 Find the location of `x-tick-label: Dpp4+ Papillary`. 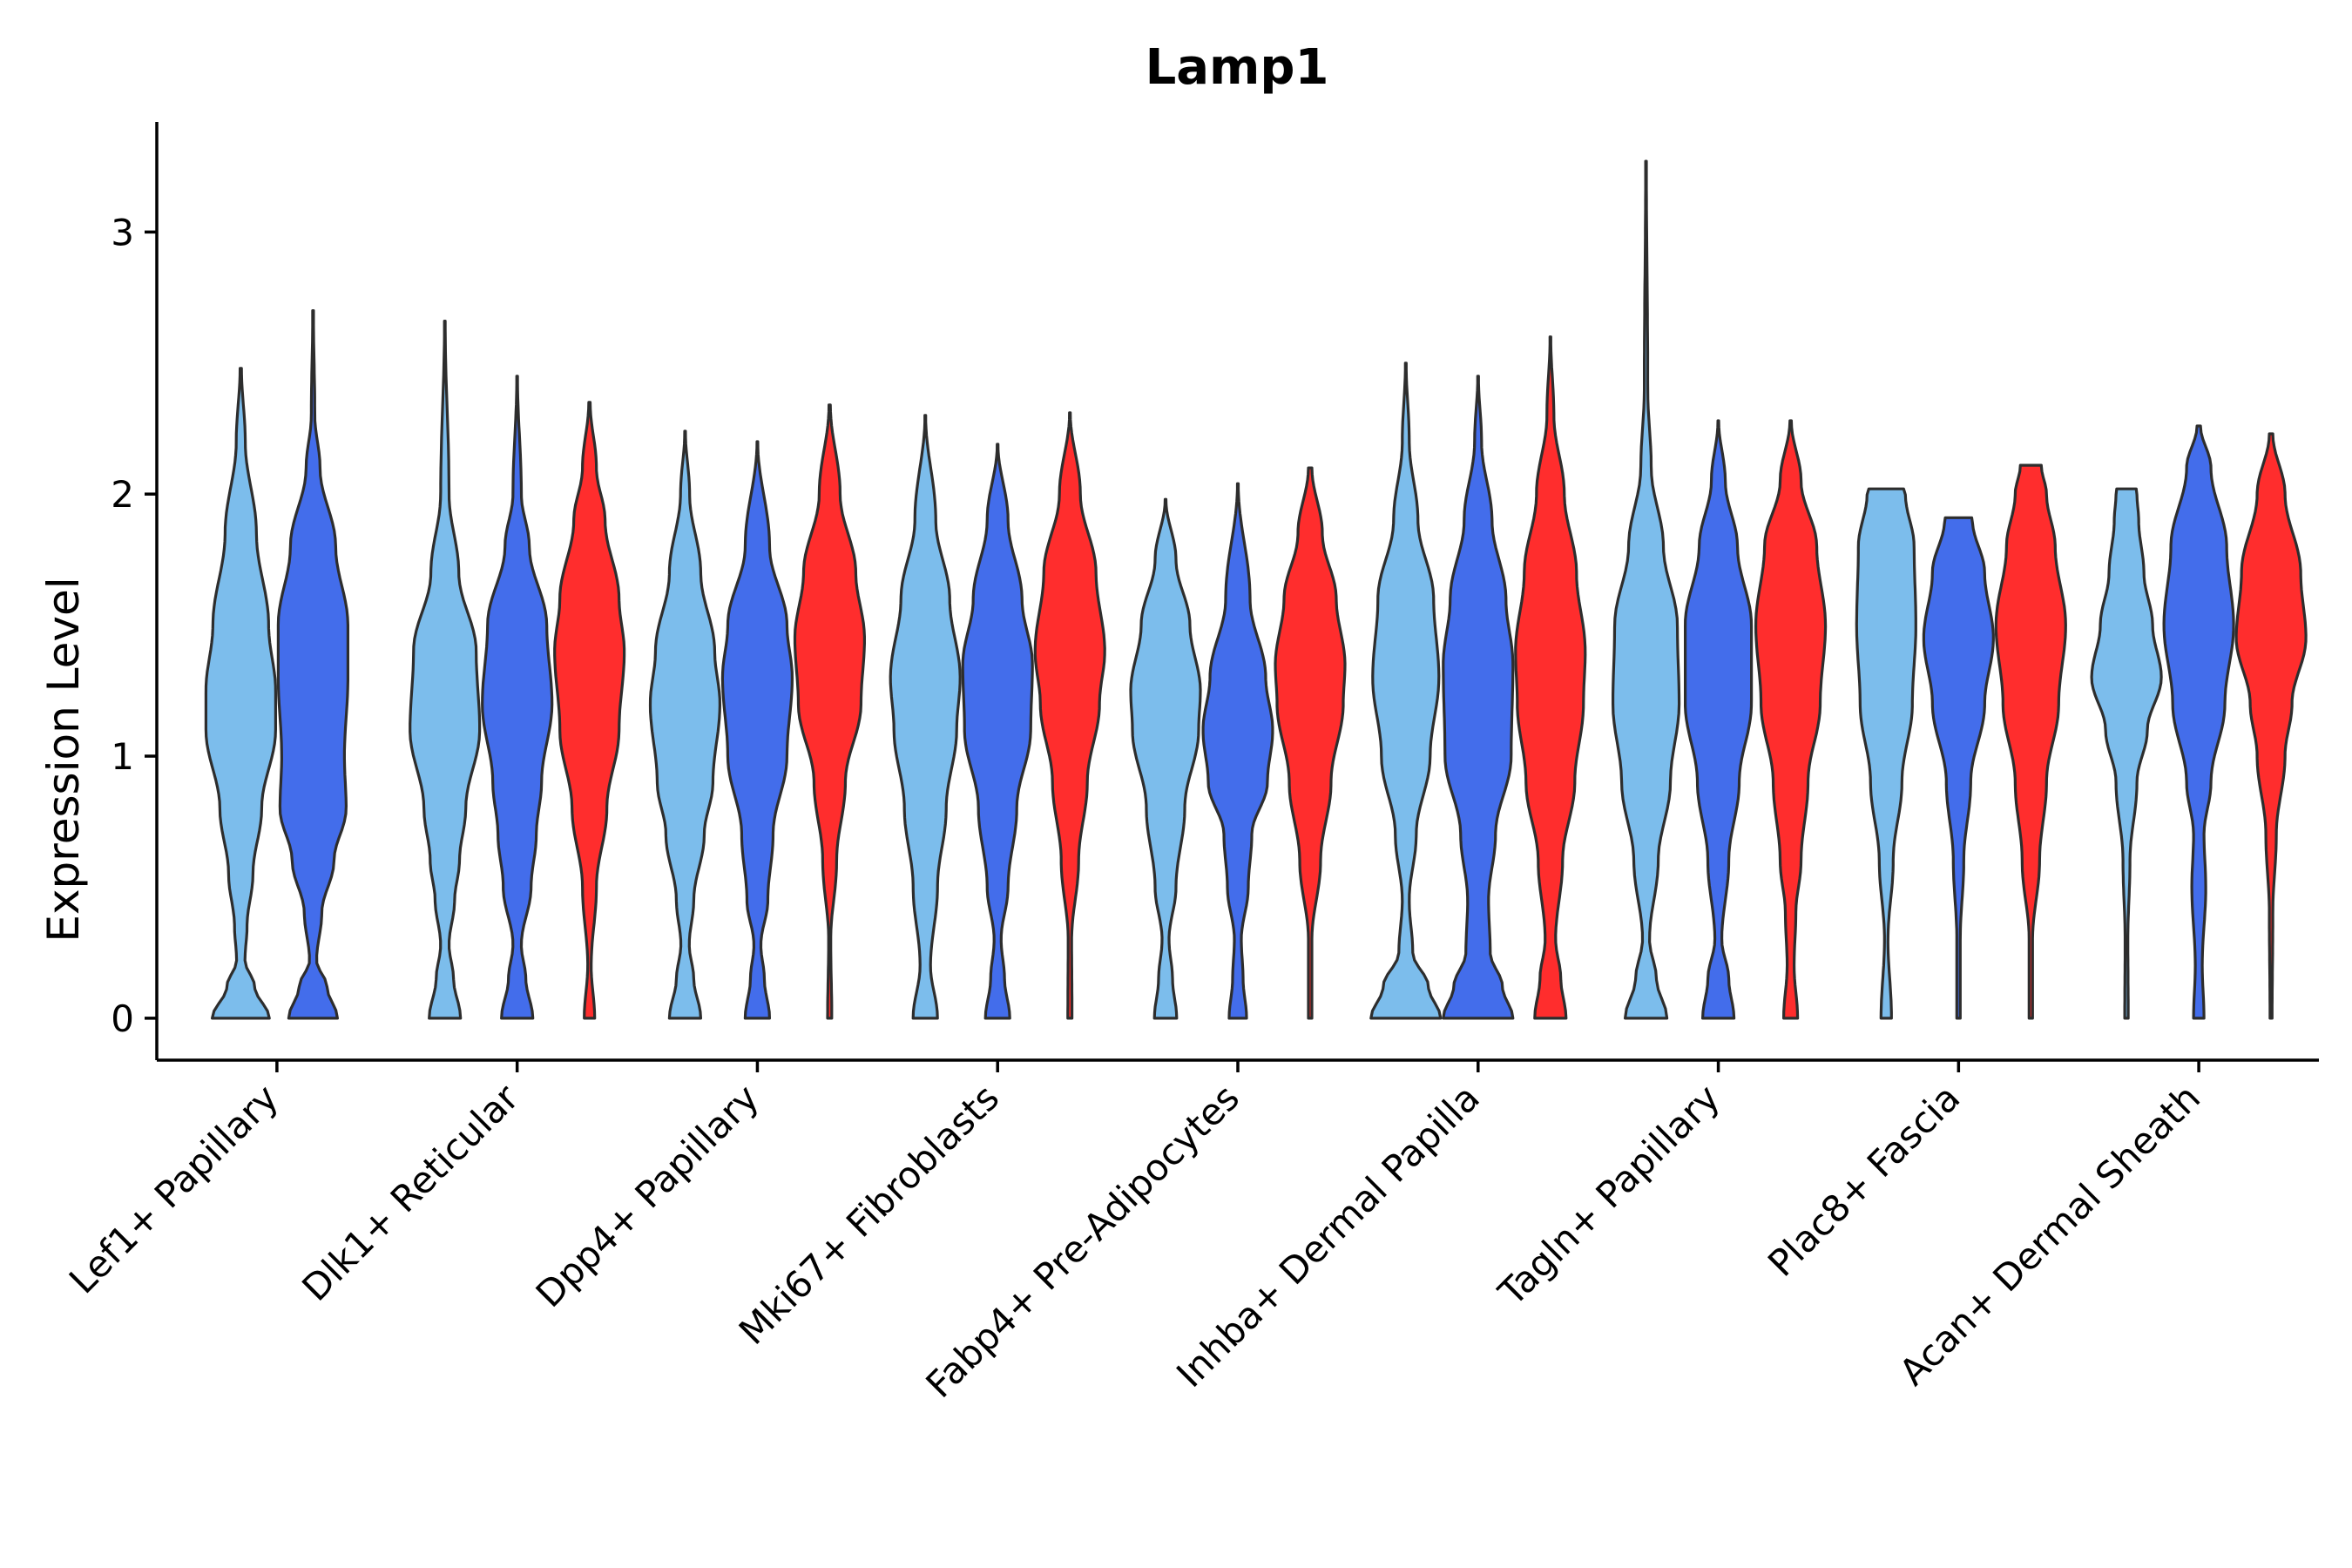

x-tick-label: Dpp4+ Papillary is located at coordinates (647, 1195).